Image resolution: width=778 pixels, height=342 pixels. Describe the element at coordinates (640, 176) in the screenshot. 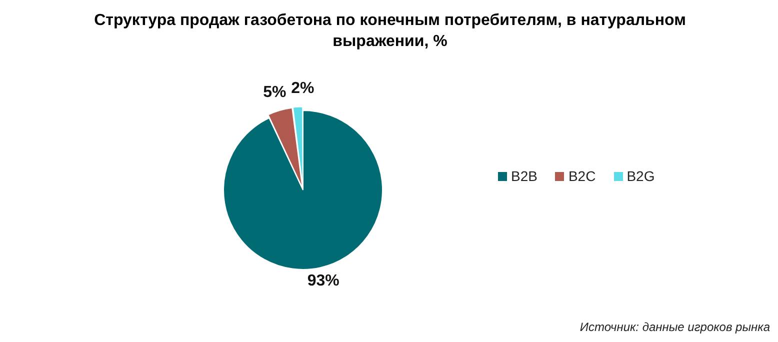

I see `legend-label: B2G` at that location.